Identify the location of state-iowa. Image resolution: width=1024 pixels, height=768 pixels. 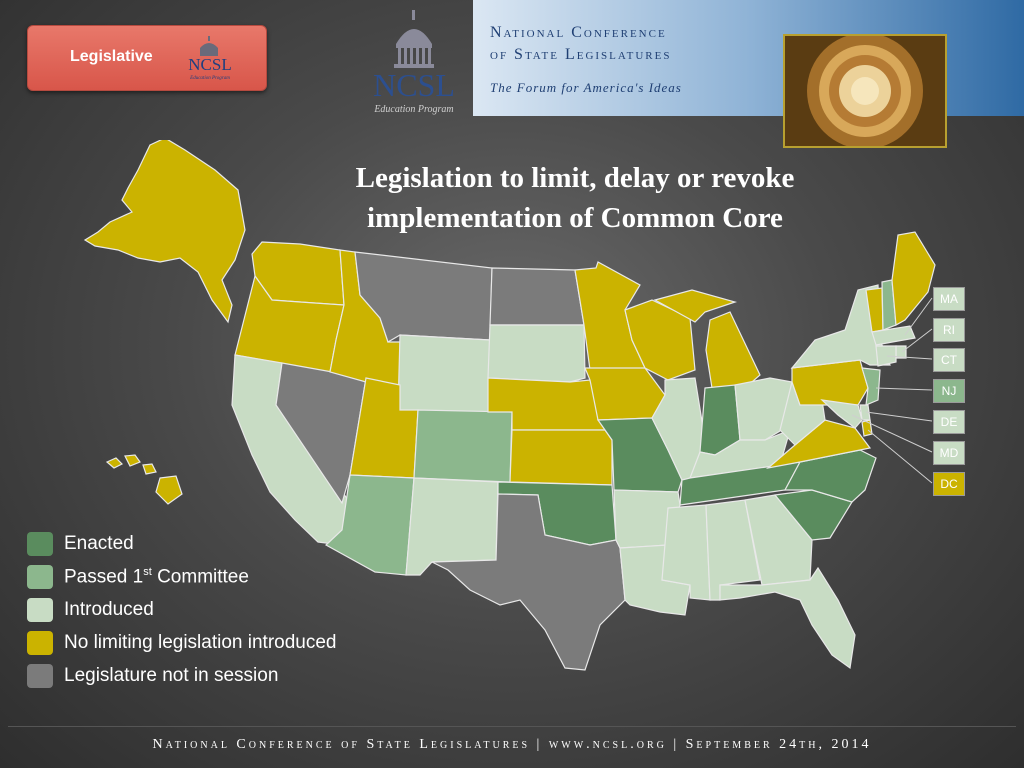
(625, 394).